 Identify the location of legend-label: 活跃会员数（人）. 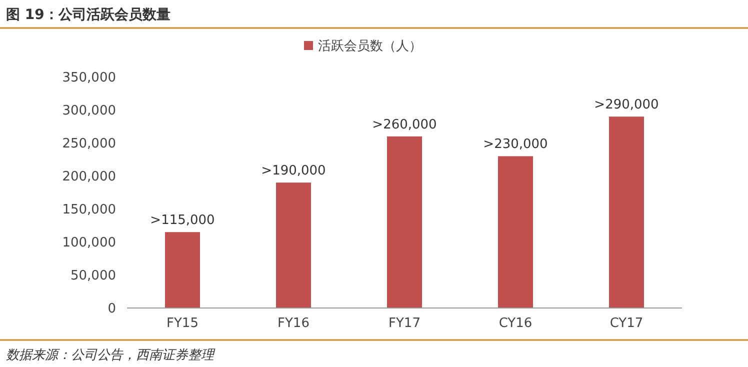
(370, 46).